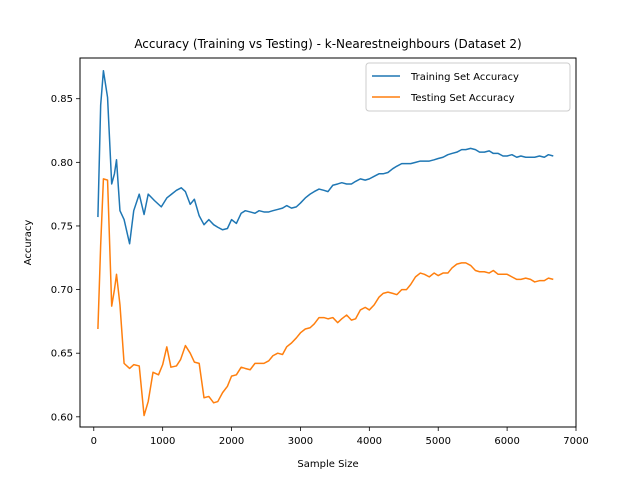 The height and width of the screenshot is (480, 640). I want to click on y-tick-label: 0.85, so click(62, 99).